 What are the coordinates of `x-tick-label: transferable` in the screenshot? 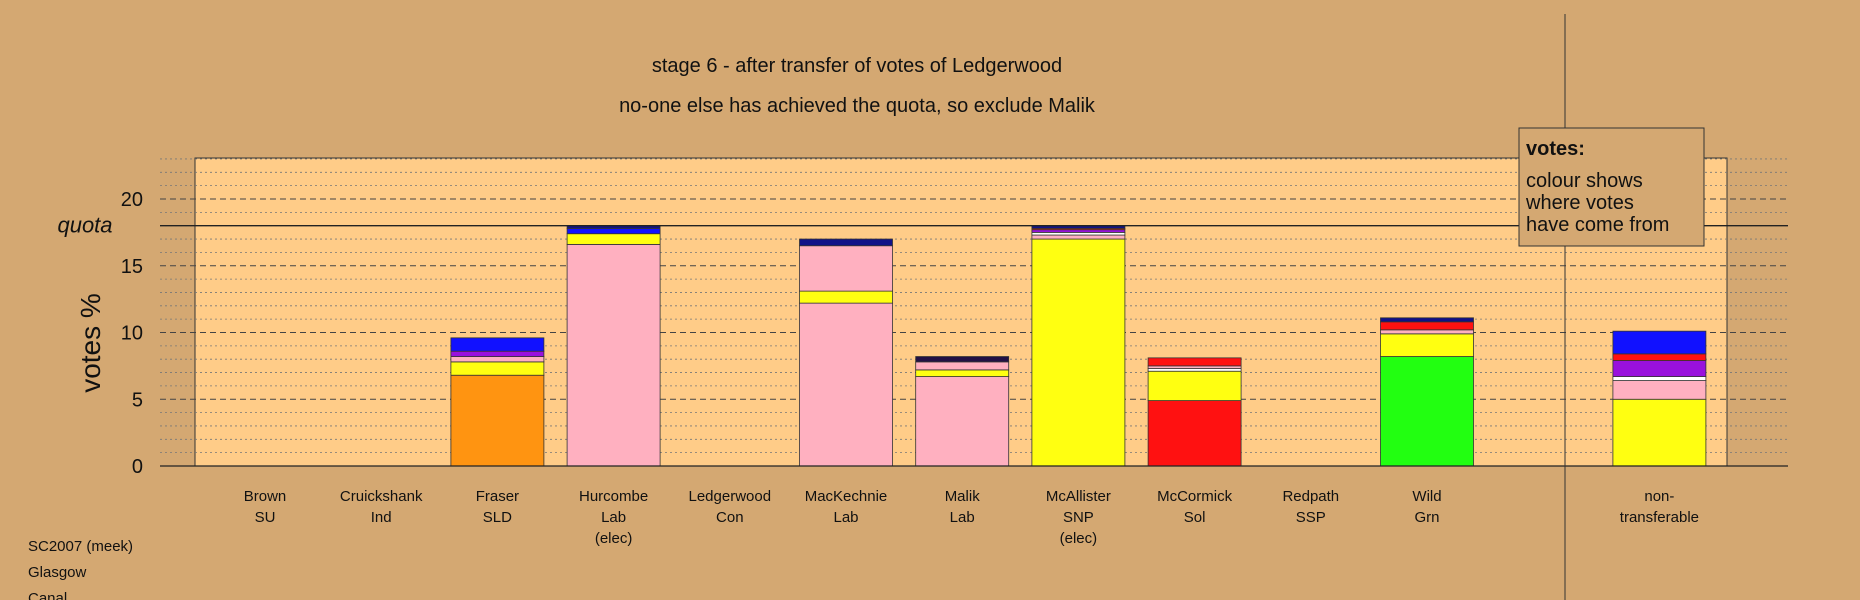 It's located at (1659, 517).